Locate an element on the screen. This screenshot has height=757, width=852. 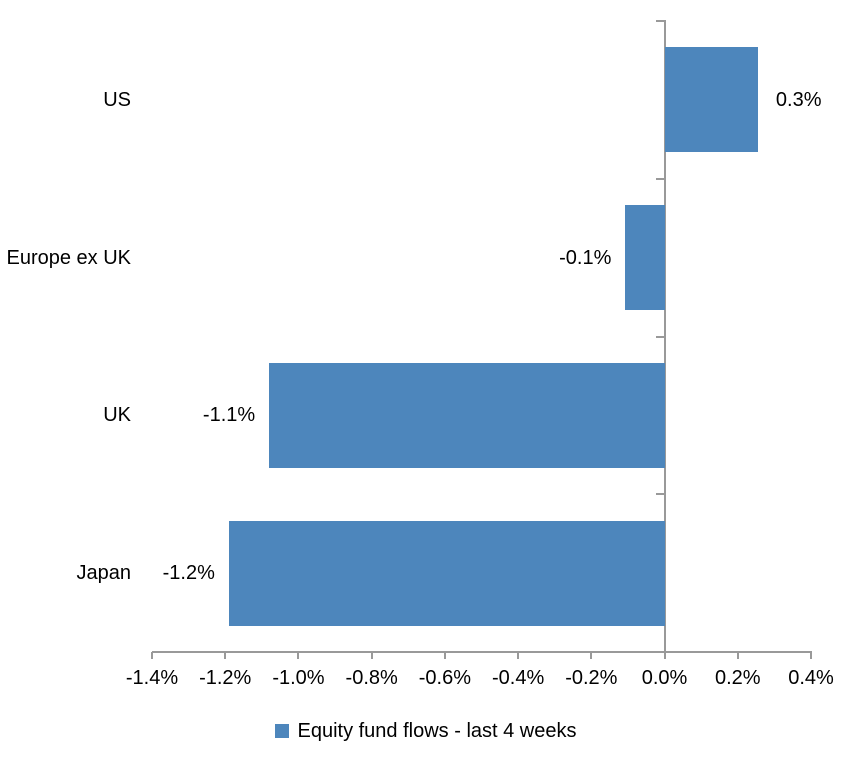
category-axis-line is located at coordinates (664, 336).